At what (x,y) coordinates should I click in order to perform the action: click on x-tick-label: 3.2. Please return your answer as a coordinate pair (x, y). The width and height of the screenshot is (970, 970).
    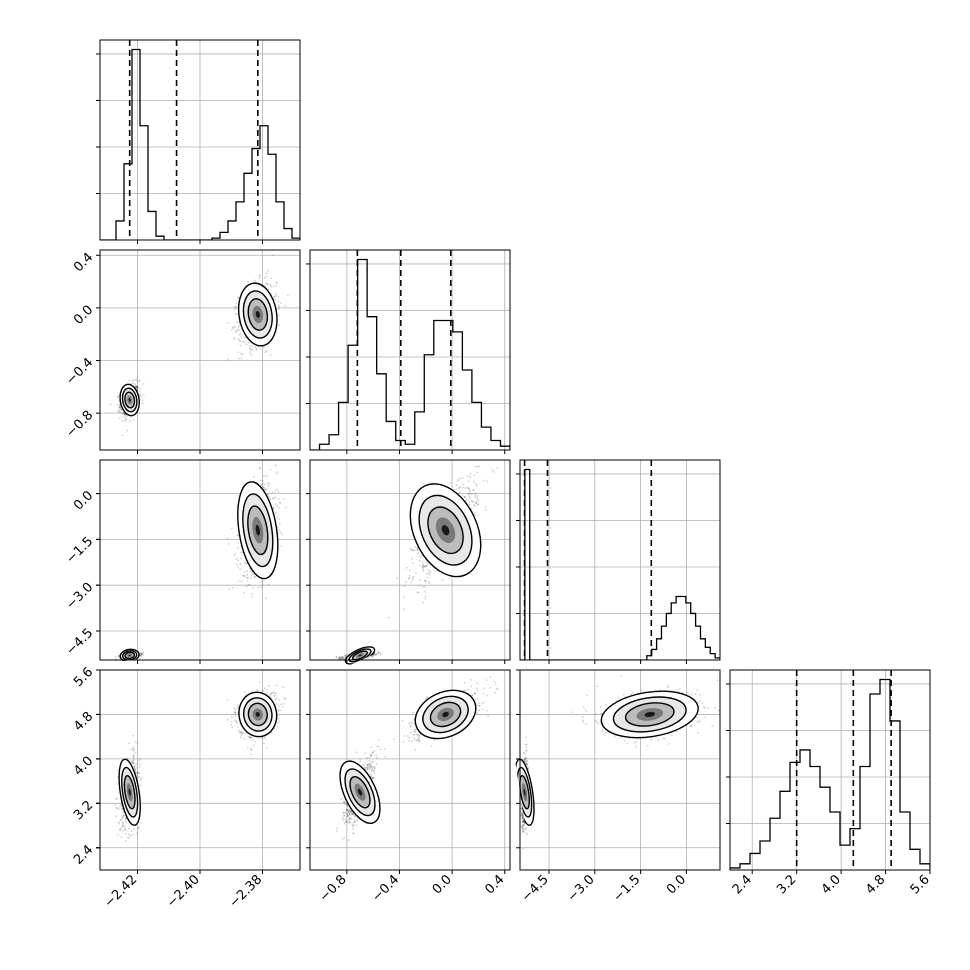
    Looking at the image, I should click on (786, 884).